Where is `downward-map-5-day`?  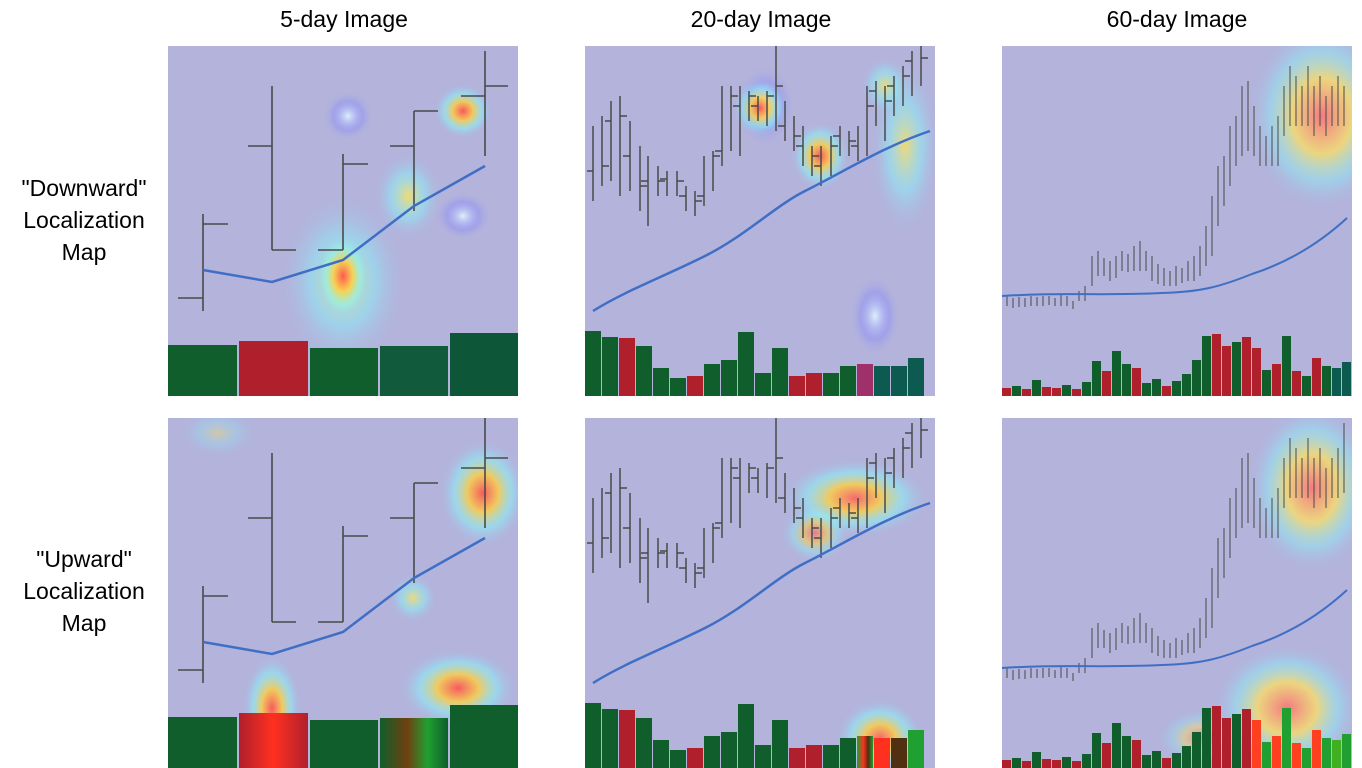 downward-map-5-day is located at coordinates (343, 221).